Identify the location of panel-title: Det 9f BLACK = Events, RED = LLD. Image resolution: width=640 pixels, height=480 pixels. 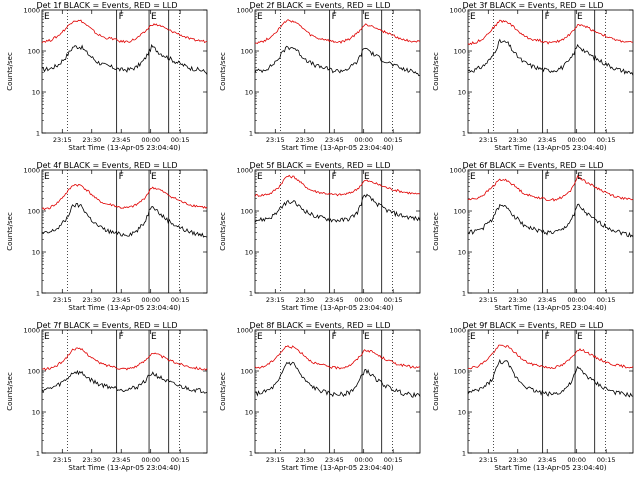
(532, 325).